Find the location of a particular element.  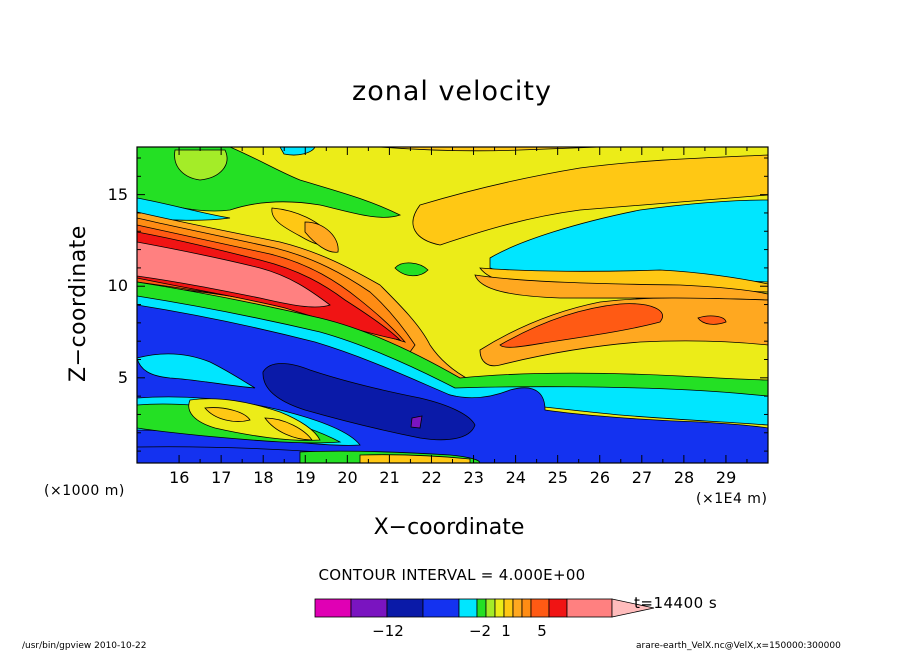

x-tick-label: 22 is located at coordinates (431, 477).